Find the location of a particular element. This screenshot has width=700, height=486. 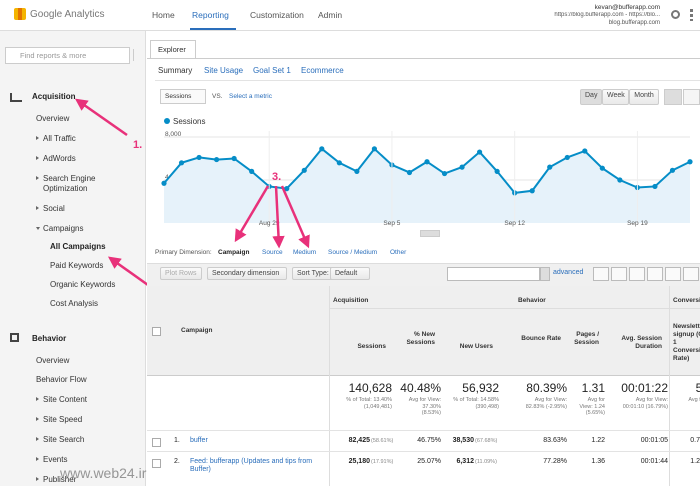

column-header: Avg. Session Duration is located at coordinates (641, 342).